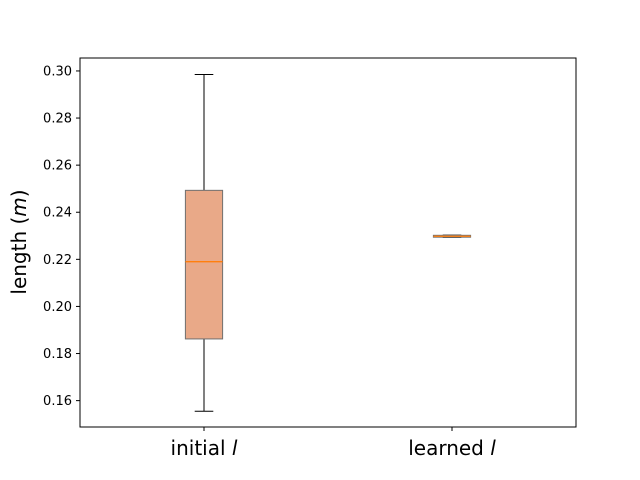 This screenshot has height=480, width=640. Describe the element at coordinates (57, 354) in the screenshot. I see `y-tick-label: 0.18` at that location.